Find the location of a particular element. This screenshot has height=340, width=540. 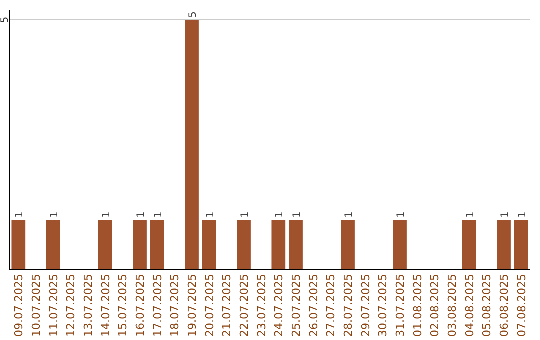

x-tick-label: 12.07.2025 is located at coordinates (71, 305).